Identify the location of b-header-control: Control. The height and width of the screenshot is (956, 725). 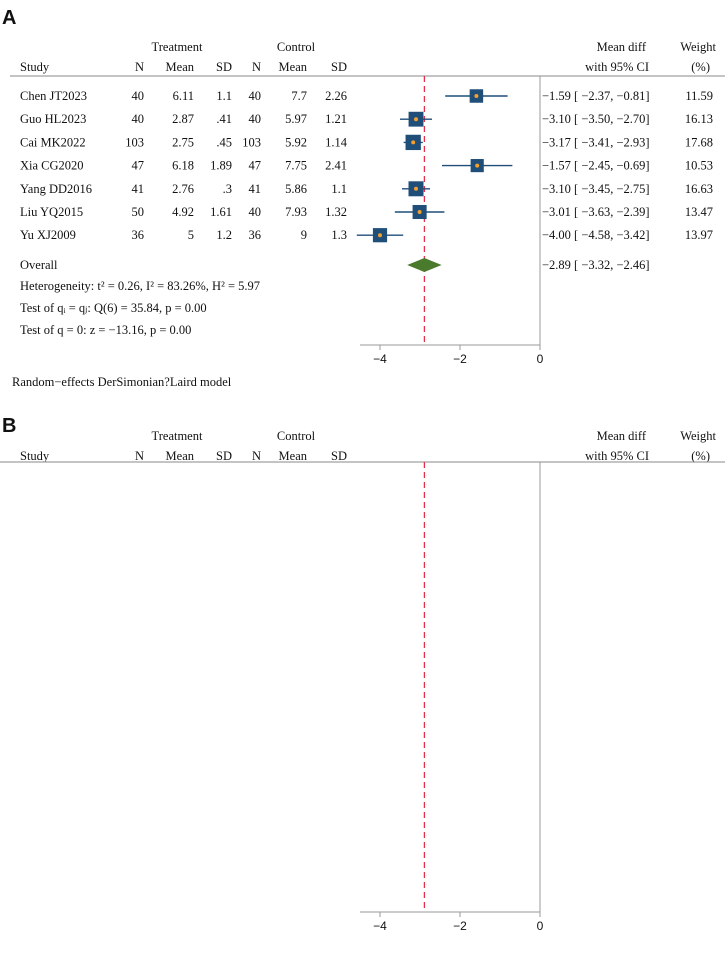
(296, 436).